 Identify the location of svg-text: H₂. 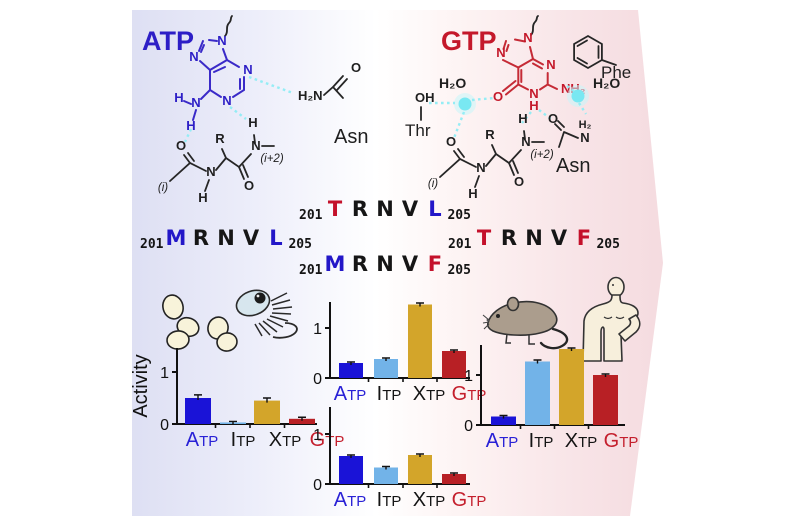
(585, 125).